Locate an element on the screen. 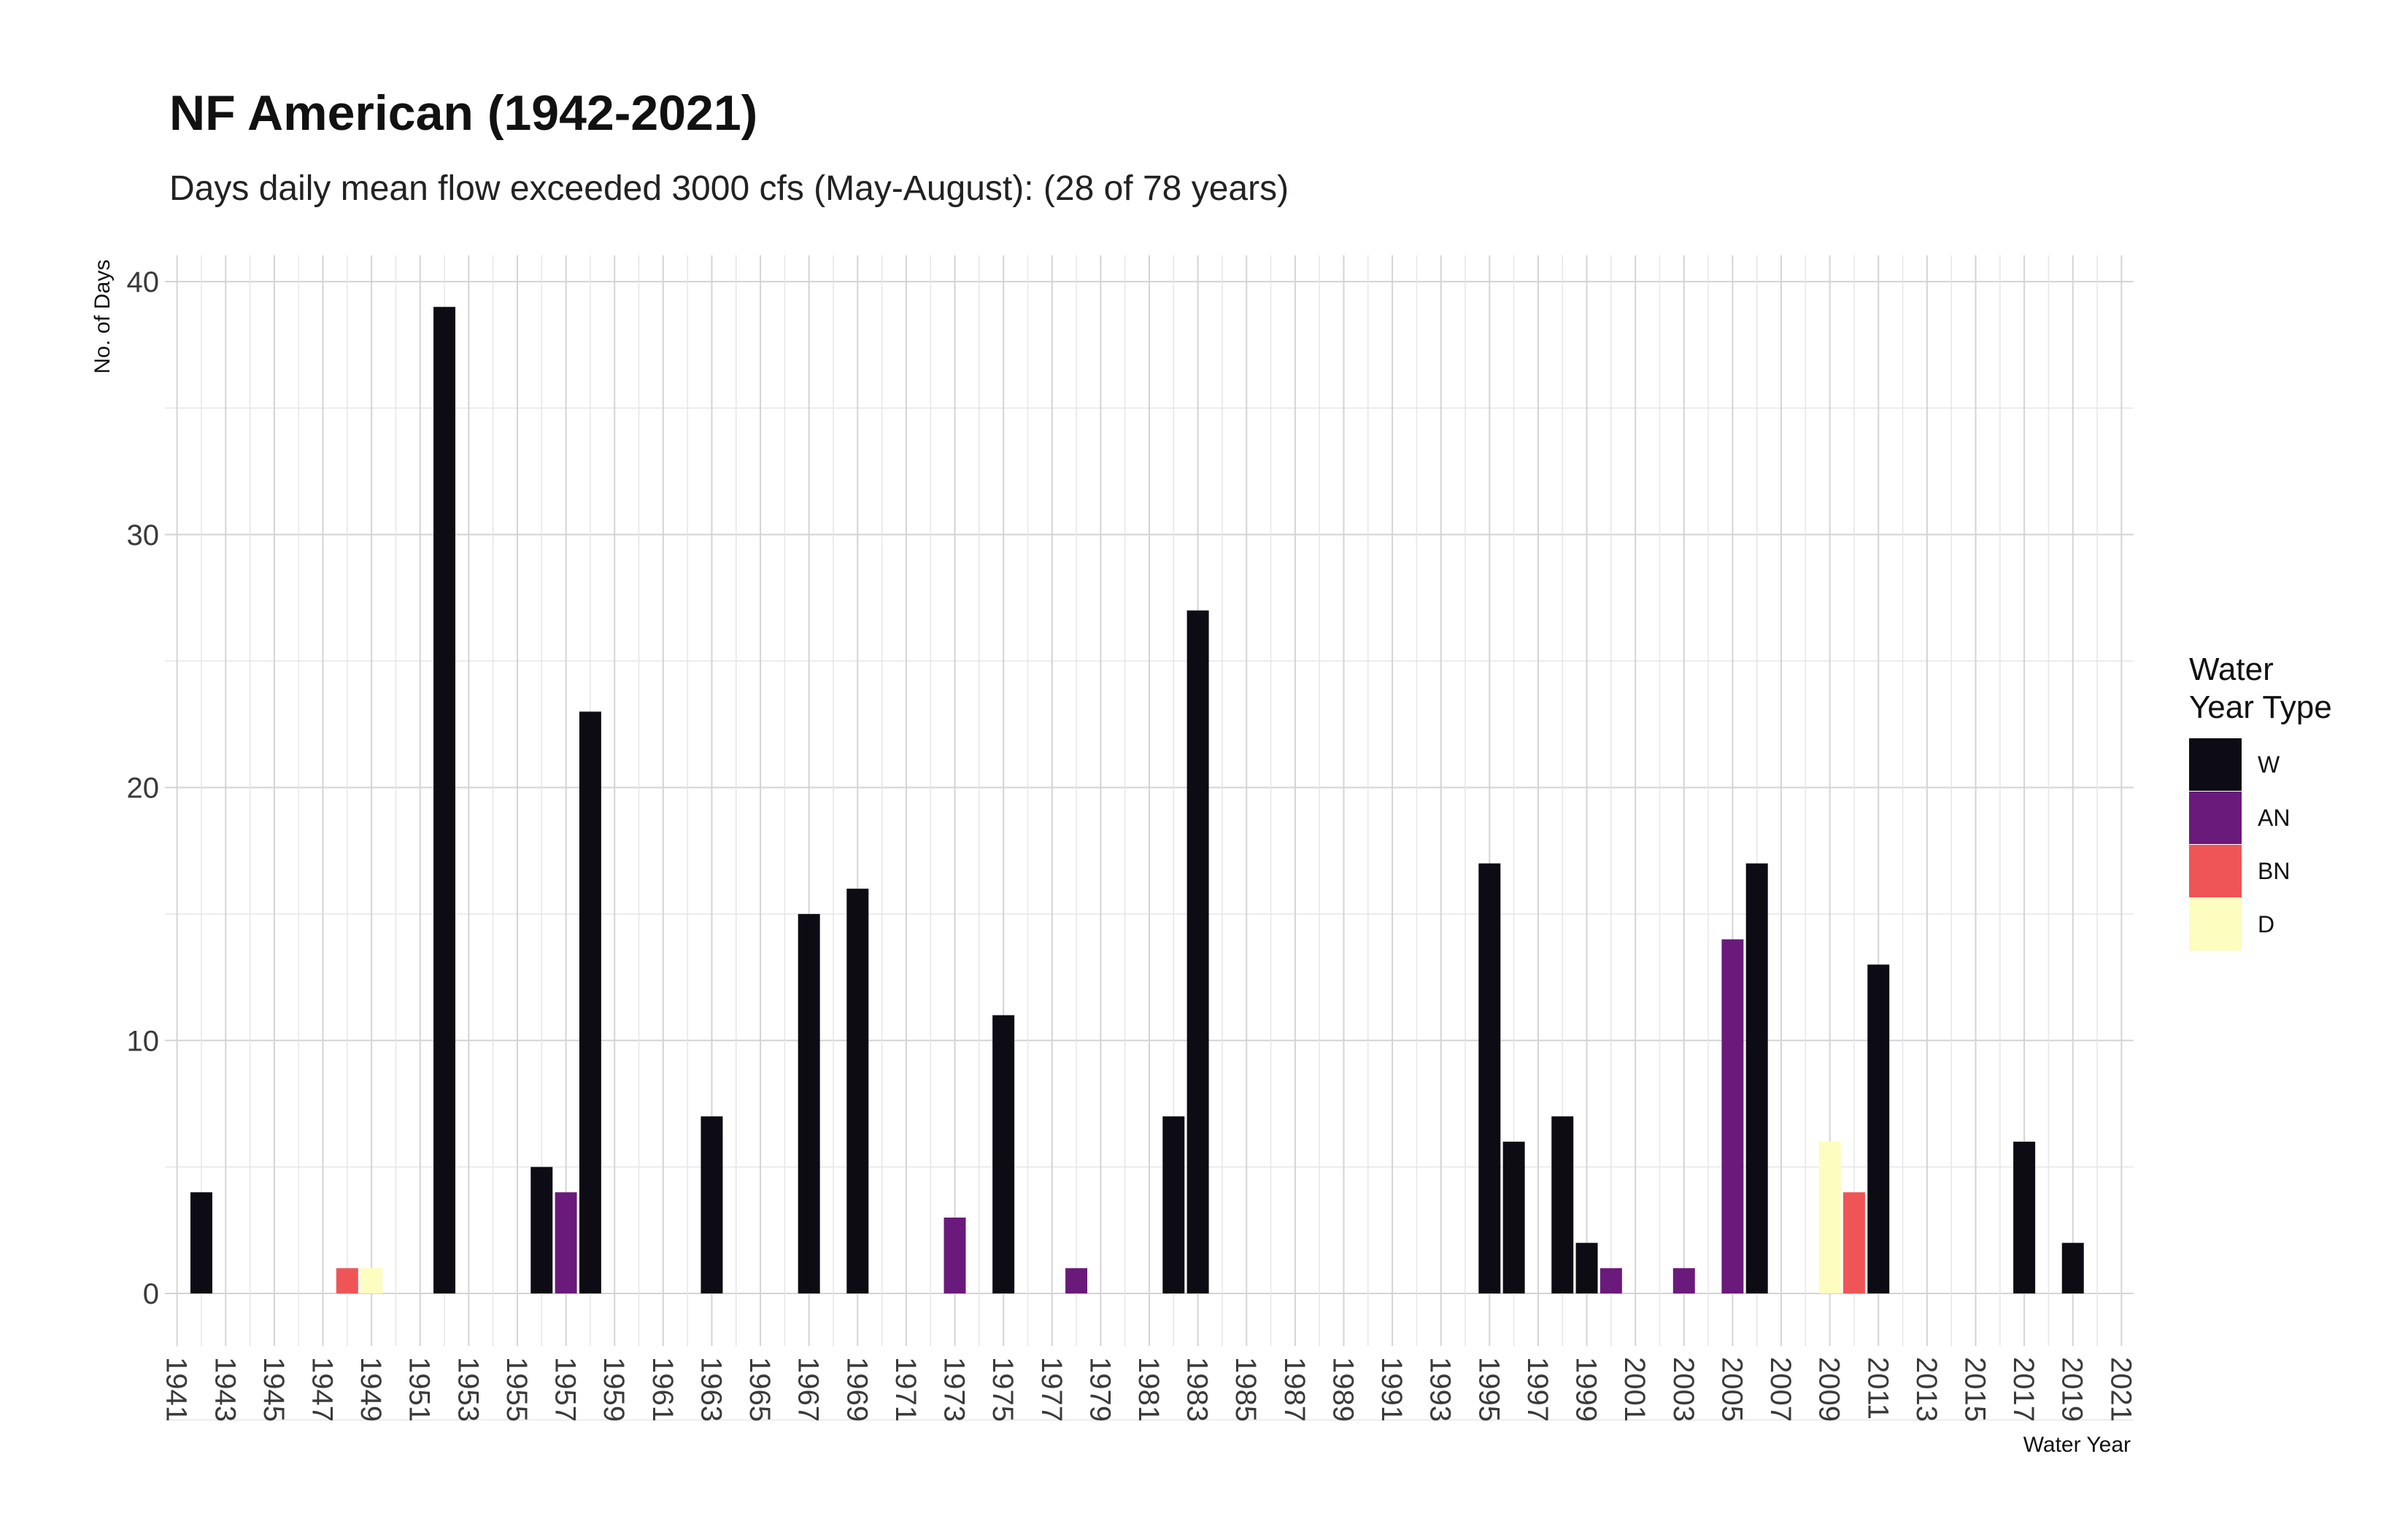 The width and height of the screenshot is (2408, 1532). bar-1973 is located at coordinates (955, 1255).